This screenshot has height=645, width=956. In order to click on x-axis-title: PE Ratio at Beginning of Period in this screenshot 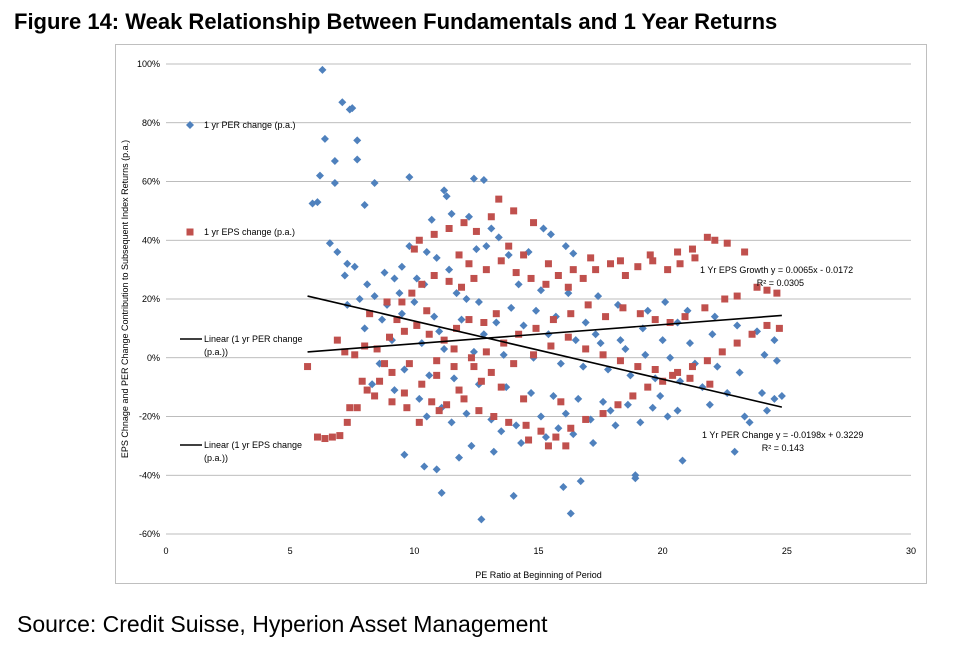, I will do `click(538, 575)`.